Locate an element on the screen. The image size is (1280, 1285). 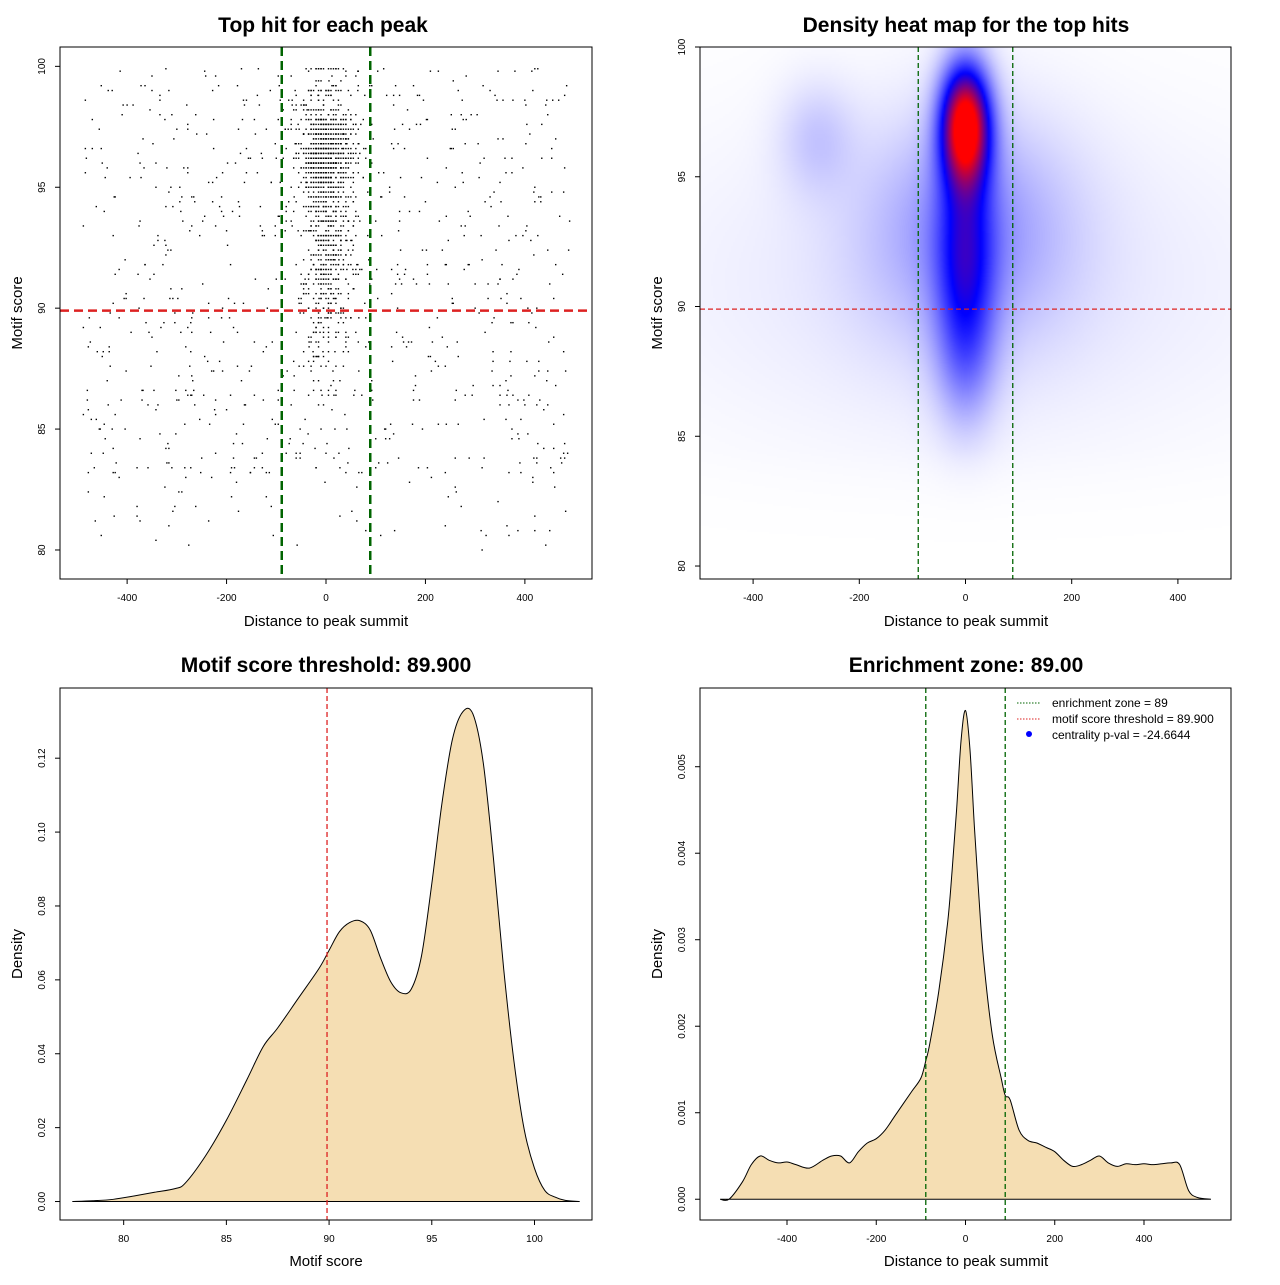
y-tick-label: 100 is located at coordinates (42, 66).